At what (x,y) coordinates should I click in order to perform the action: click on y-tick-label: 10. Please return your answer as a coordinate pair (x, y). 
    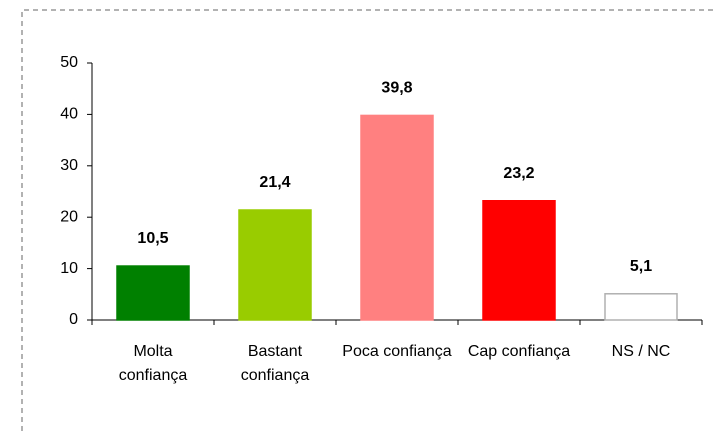
    Looking at the image, I should click on (69, 268).